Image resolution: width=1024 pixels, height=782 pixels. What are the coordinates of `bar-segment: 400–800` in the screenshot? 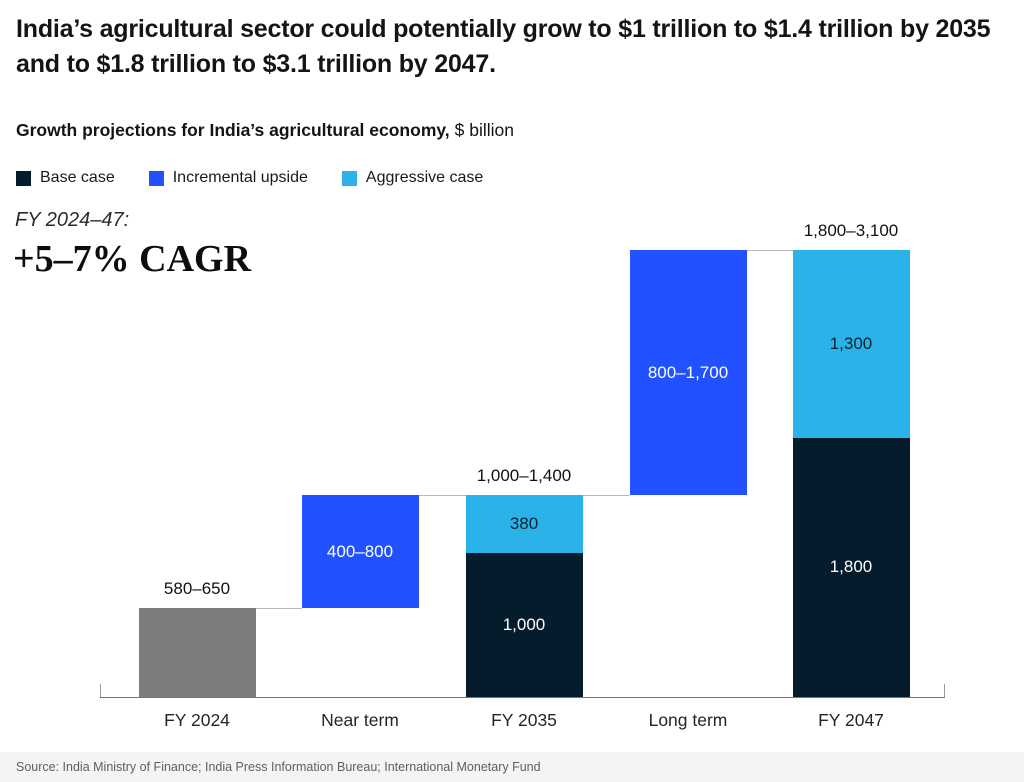 It's located at (360, 552).